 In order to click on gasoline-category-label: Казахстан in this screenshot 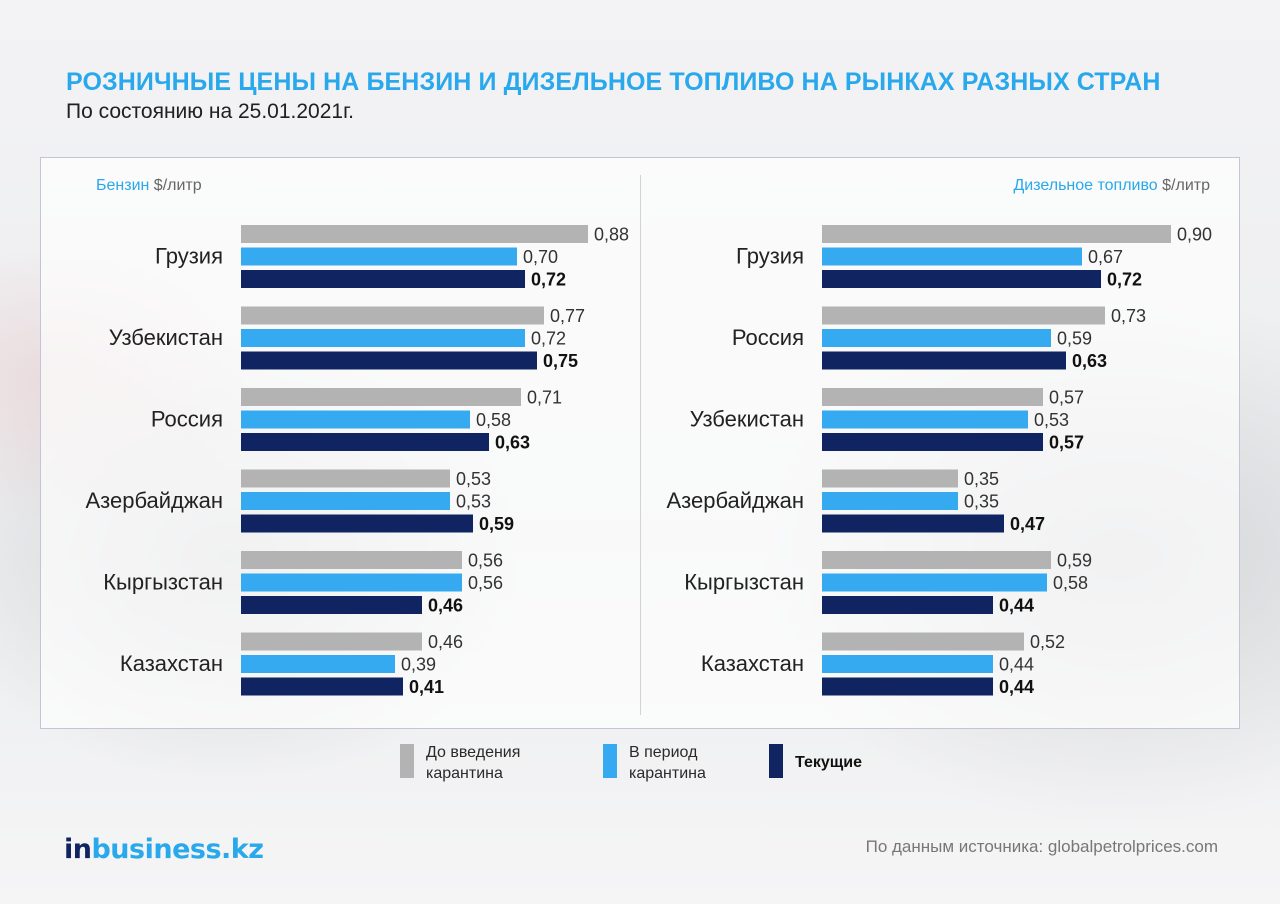, I will do `click(171, 663)`.